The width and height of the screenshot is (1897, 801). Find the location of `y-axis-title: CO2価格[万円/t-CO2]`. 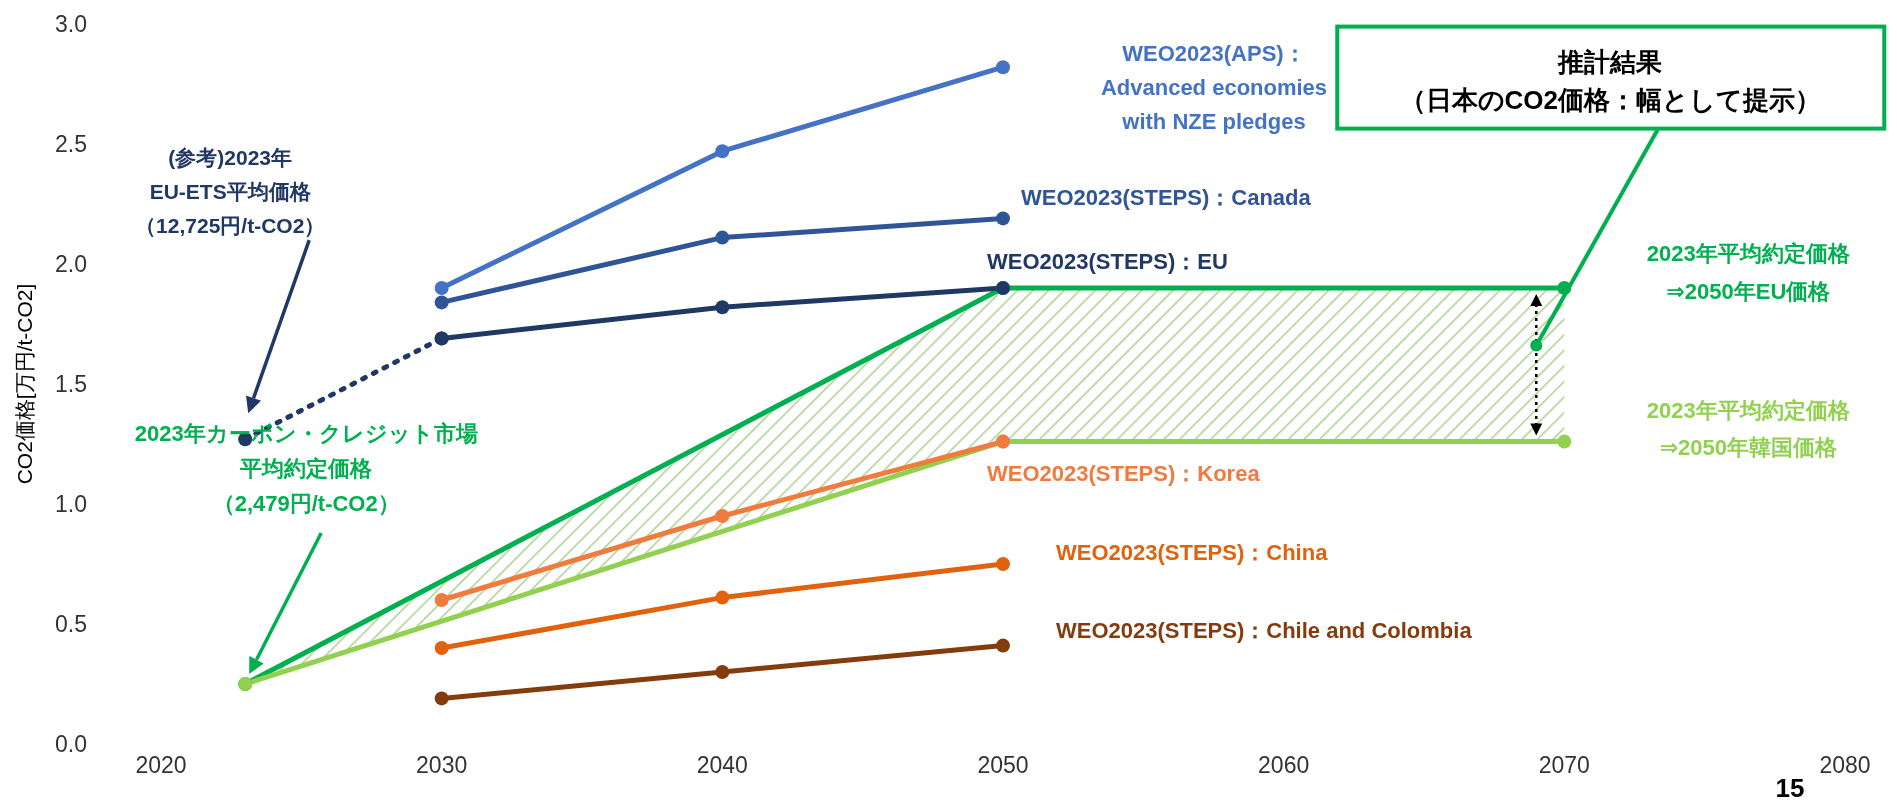

y-axis-title: CO2価格[万円/t-CO2] is located at coordinates (24, 384).